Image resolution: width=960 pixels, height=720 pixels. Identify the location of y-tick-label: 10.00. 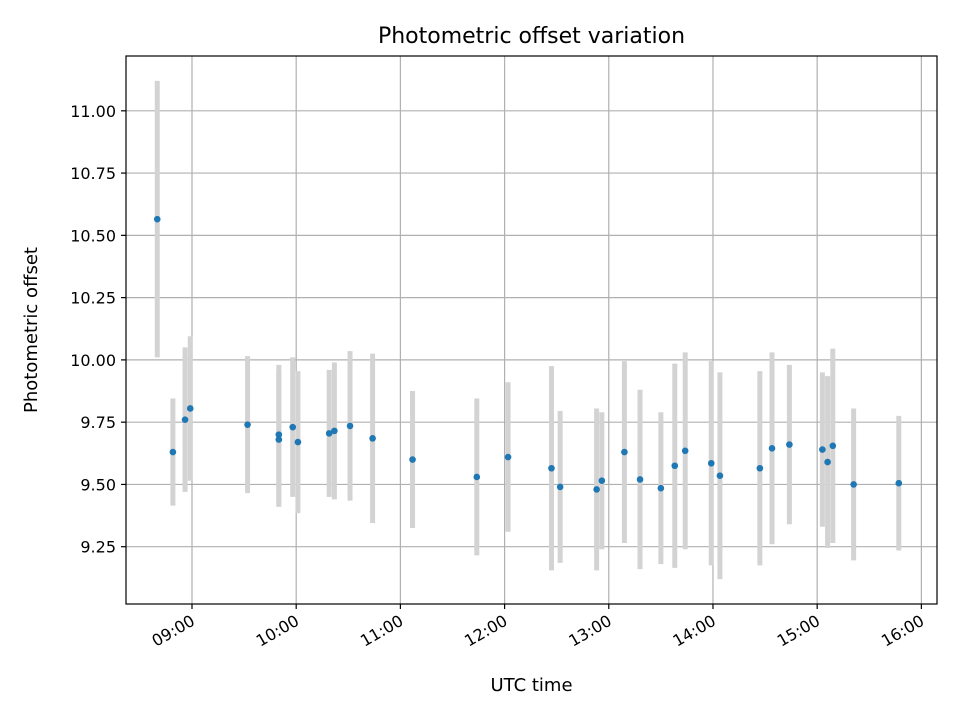
(93, 360).